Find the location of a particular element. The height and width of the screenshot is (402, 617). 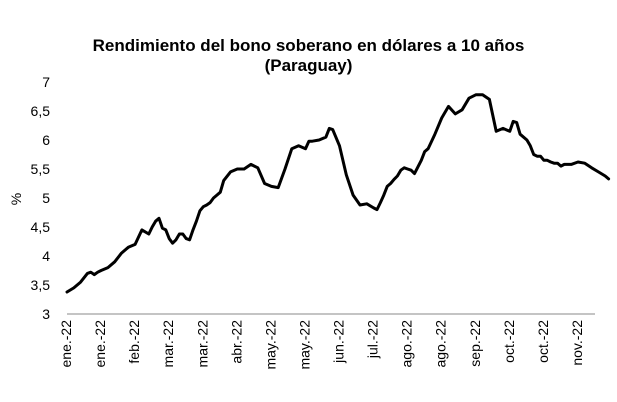

y-tick-label: 5,5 is located at coordinates (41, 169).